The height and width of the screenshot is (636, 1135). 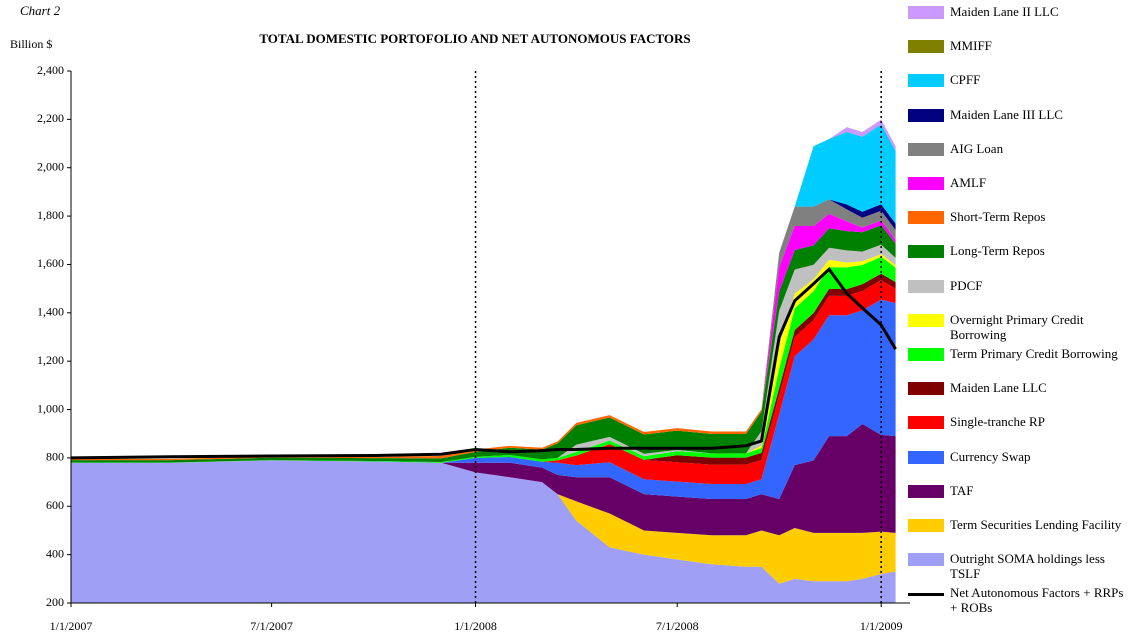 I want to click on x-tick-label: 1/1/2009, so click(x=881, y=626).